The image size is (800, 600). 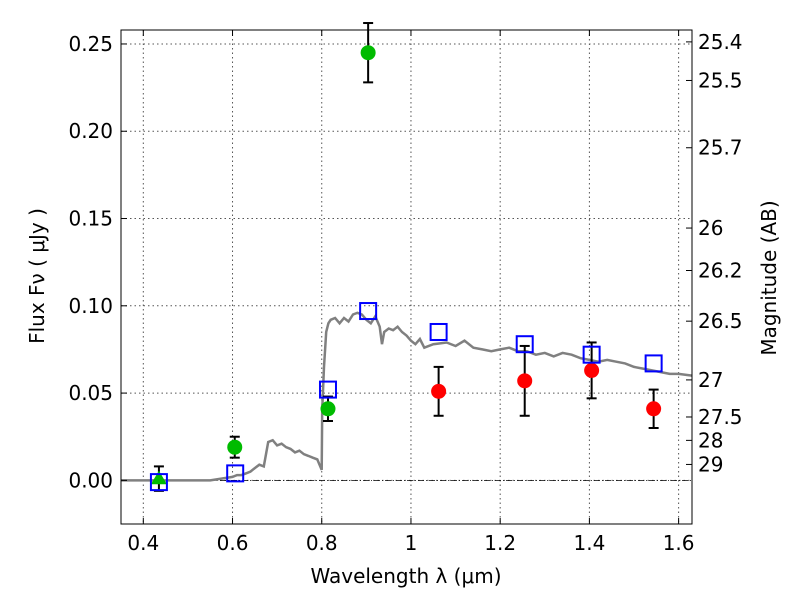 What do you see at coordinates (720, 417) in the screenshot?
I see `right-tick-label: 27.5` at bounding box center [720, 417].